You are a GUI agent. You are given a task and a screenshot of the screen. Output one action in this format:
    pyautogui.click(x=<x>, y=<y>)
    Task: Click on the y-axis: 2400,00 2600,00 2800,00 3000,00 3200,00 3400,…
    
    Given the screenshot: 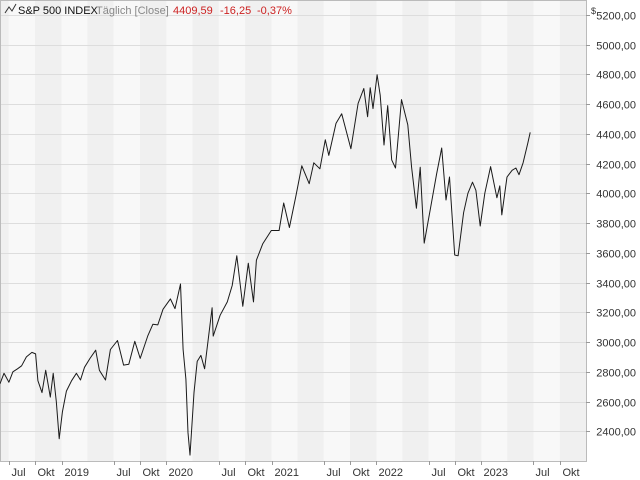 What is the action you would take?
    pyautogui.click(x=611, y=225)
    